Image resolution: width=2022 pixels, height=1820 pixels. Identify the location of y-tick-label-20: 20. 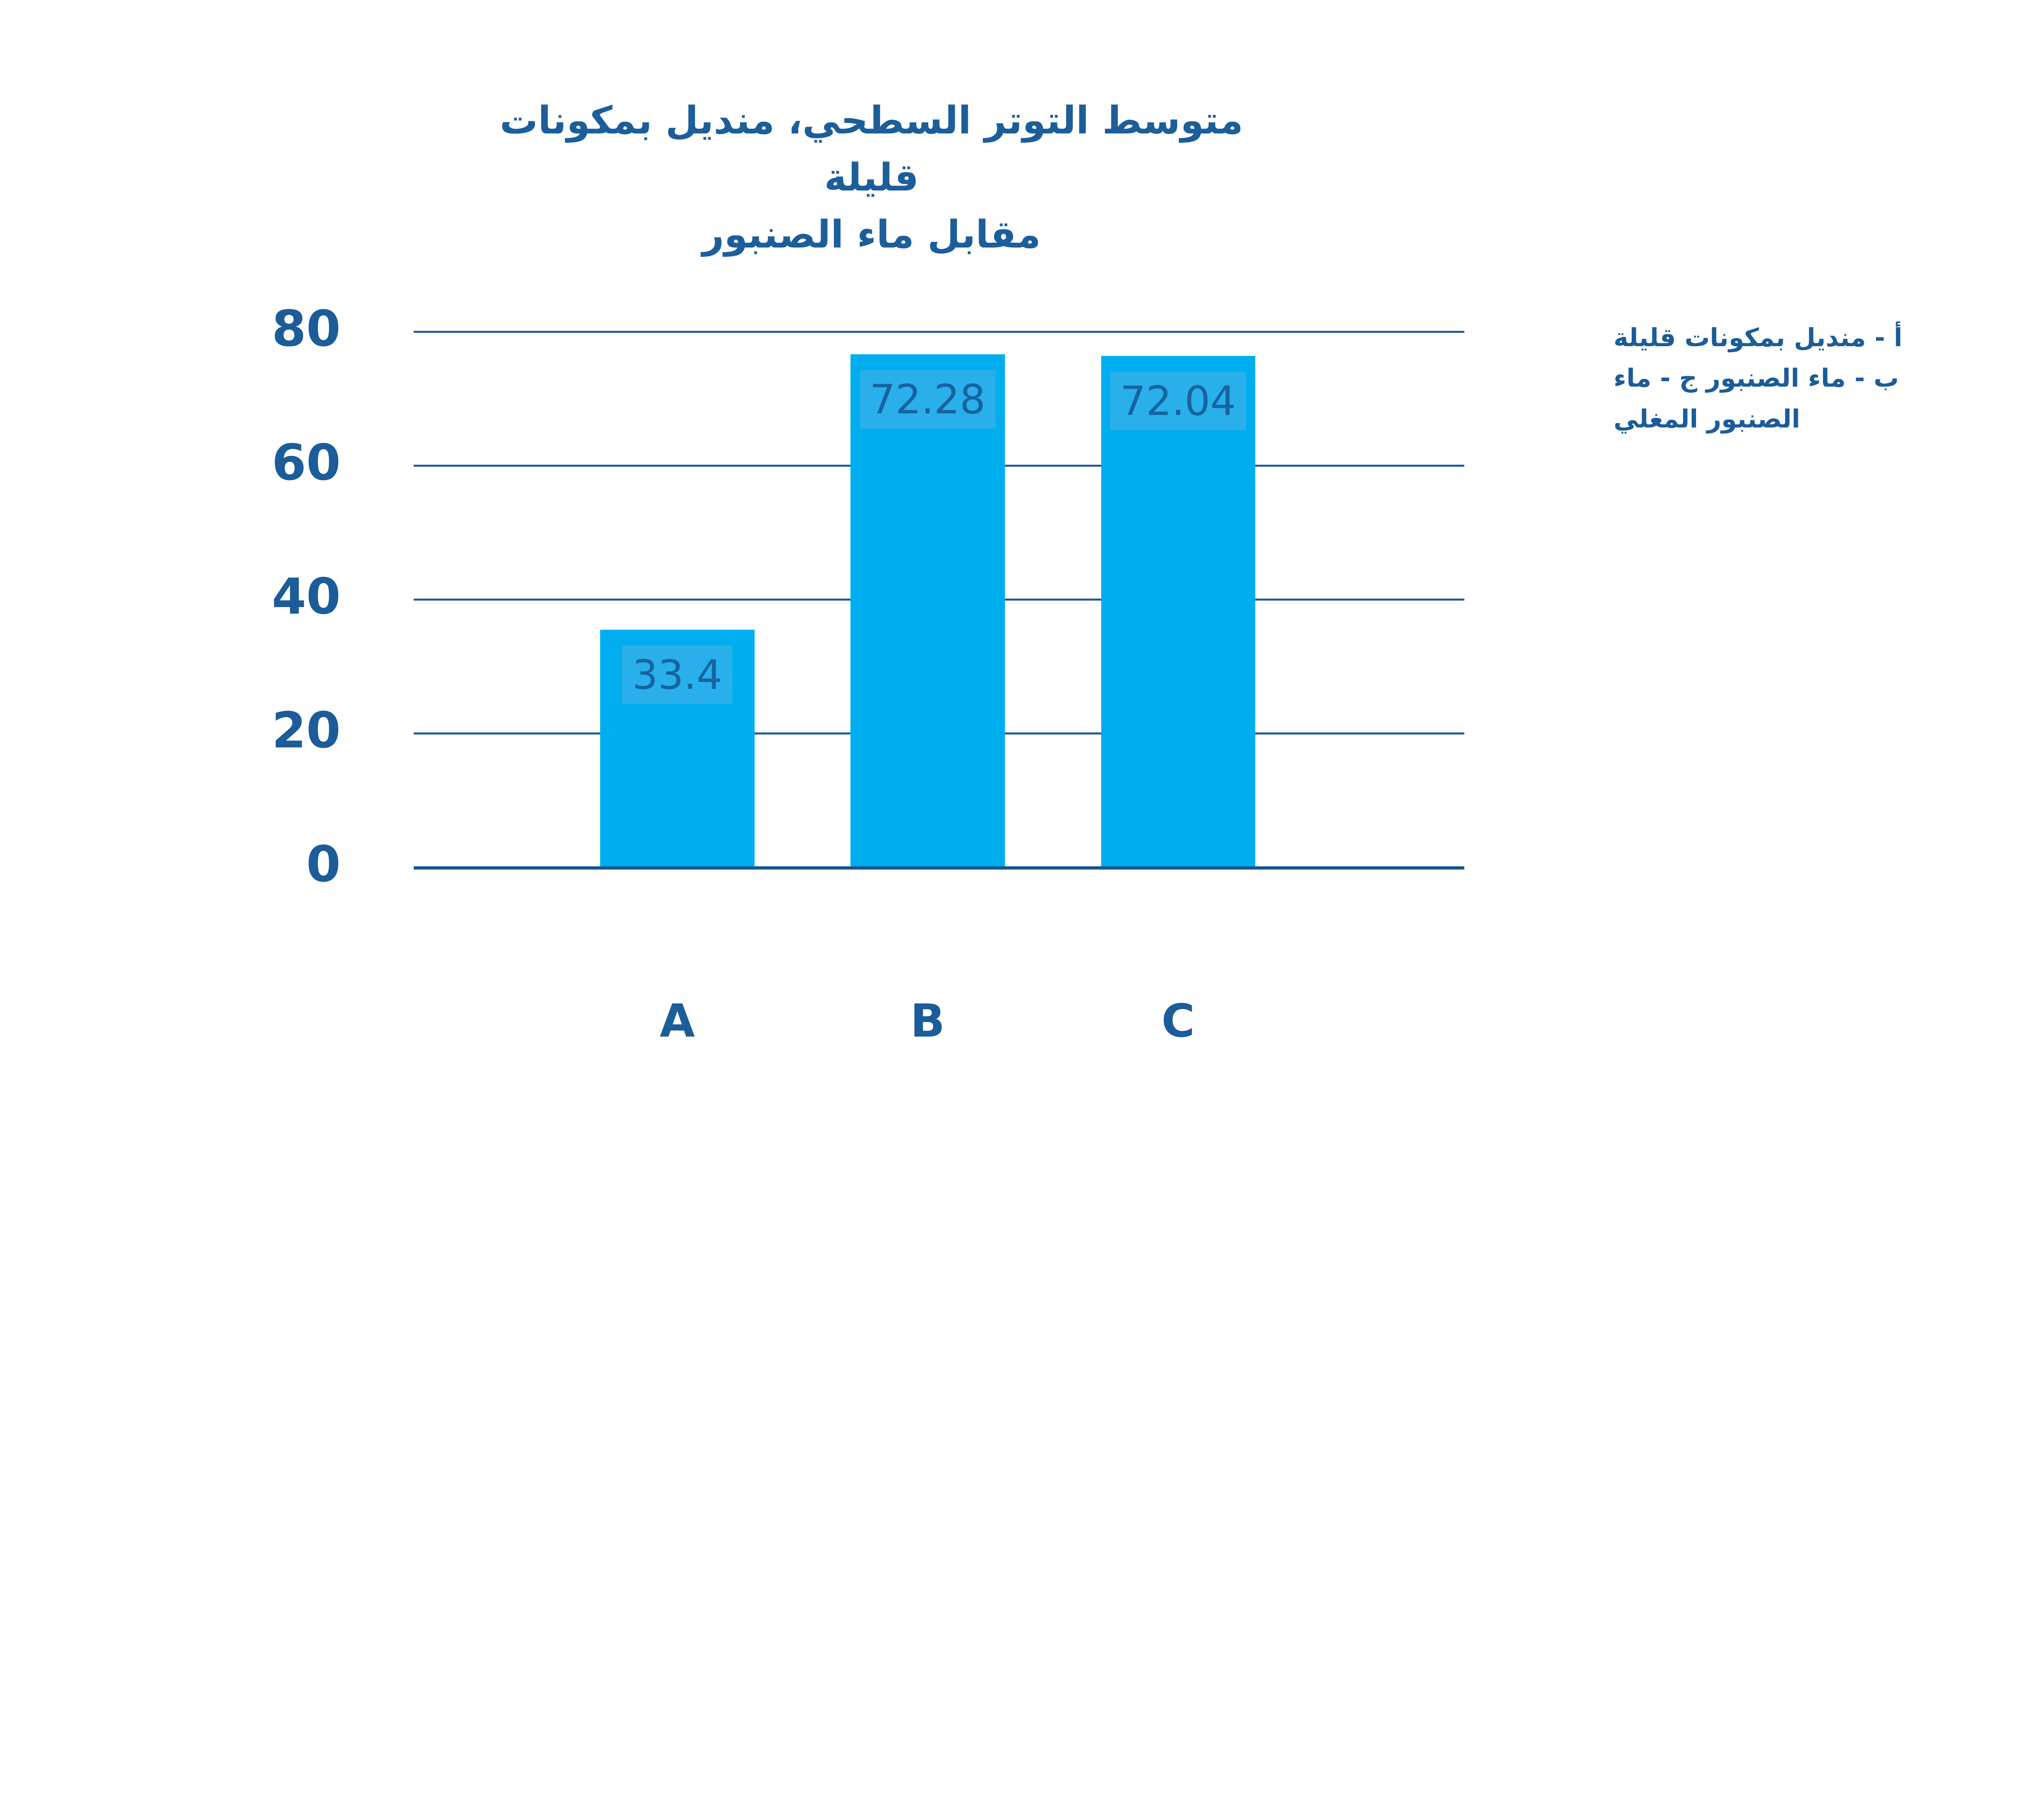
(306, 730).